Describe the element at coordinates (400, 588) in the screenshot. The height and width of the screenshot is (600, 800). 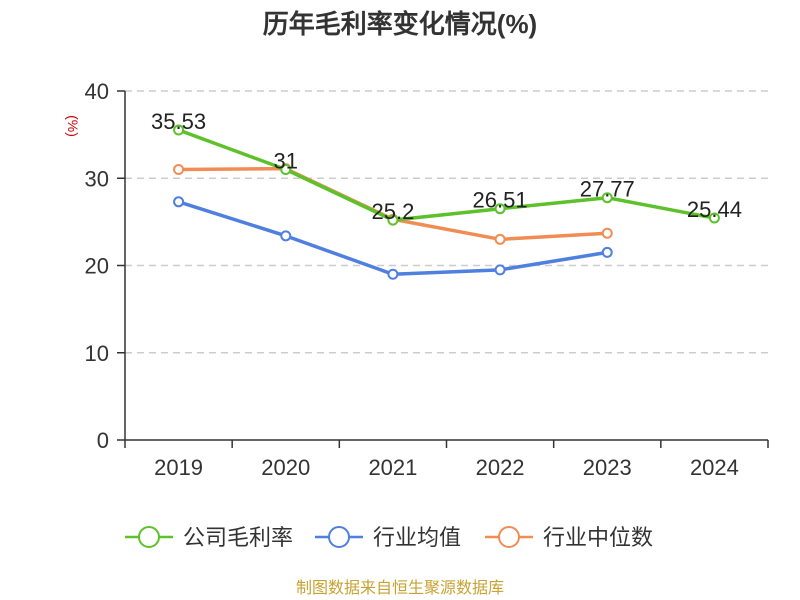
I see `source-note: 制图数据来自恒生聚源数据库` at that location.